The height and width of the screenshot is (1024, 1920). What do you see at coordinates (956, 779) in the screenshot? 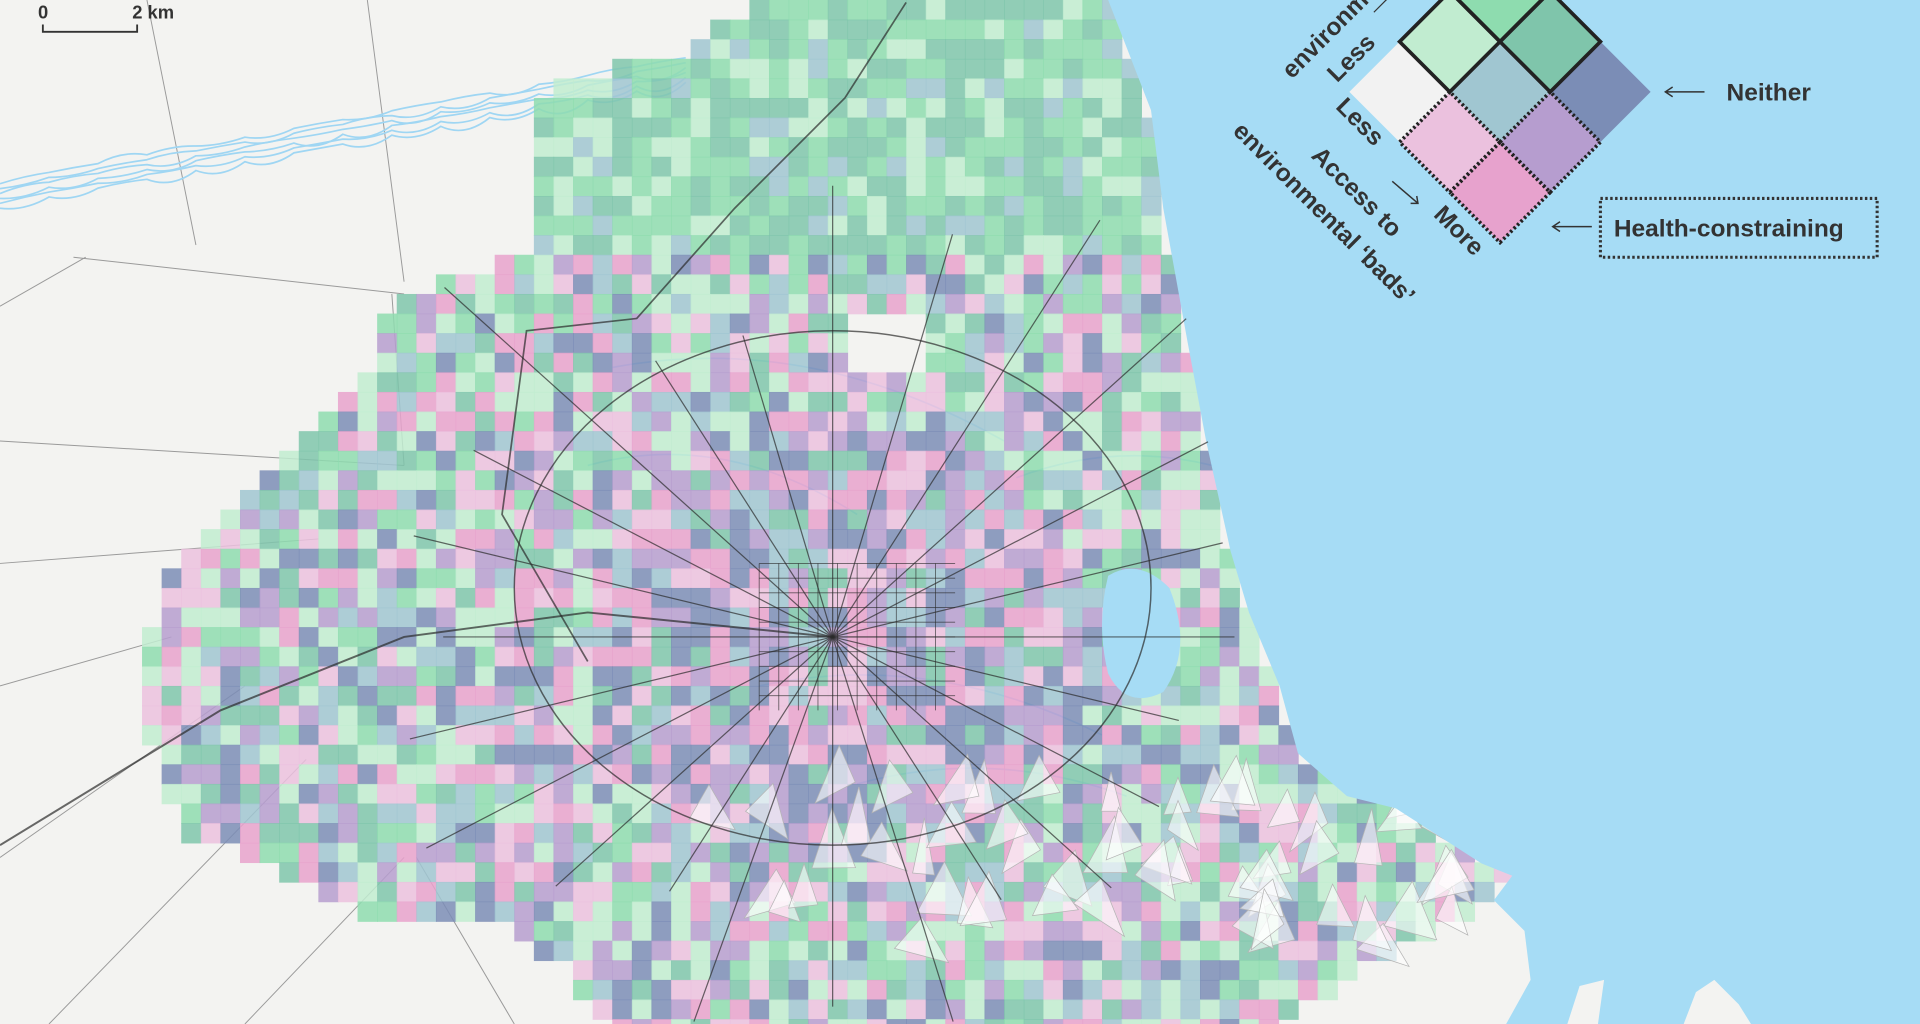
I see `hill-ridge` at bounding box center [956, 779].